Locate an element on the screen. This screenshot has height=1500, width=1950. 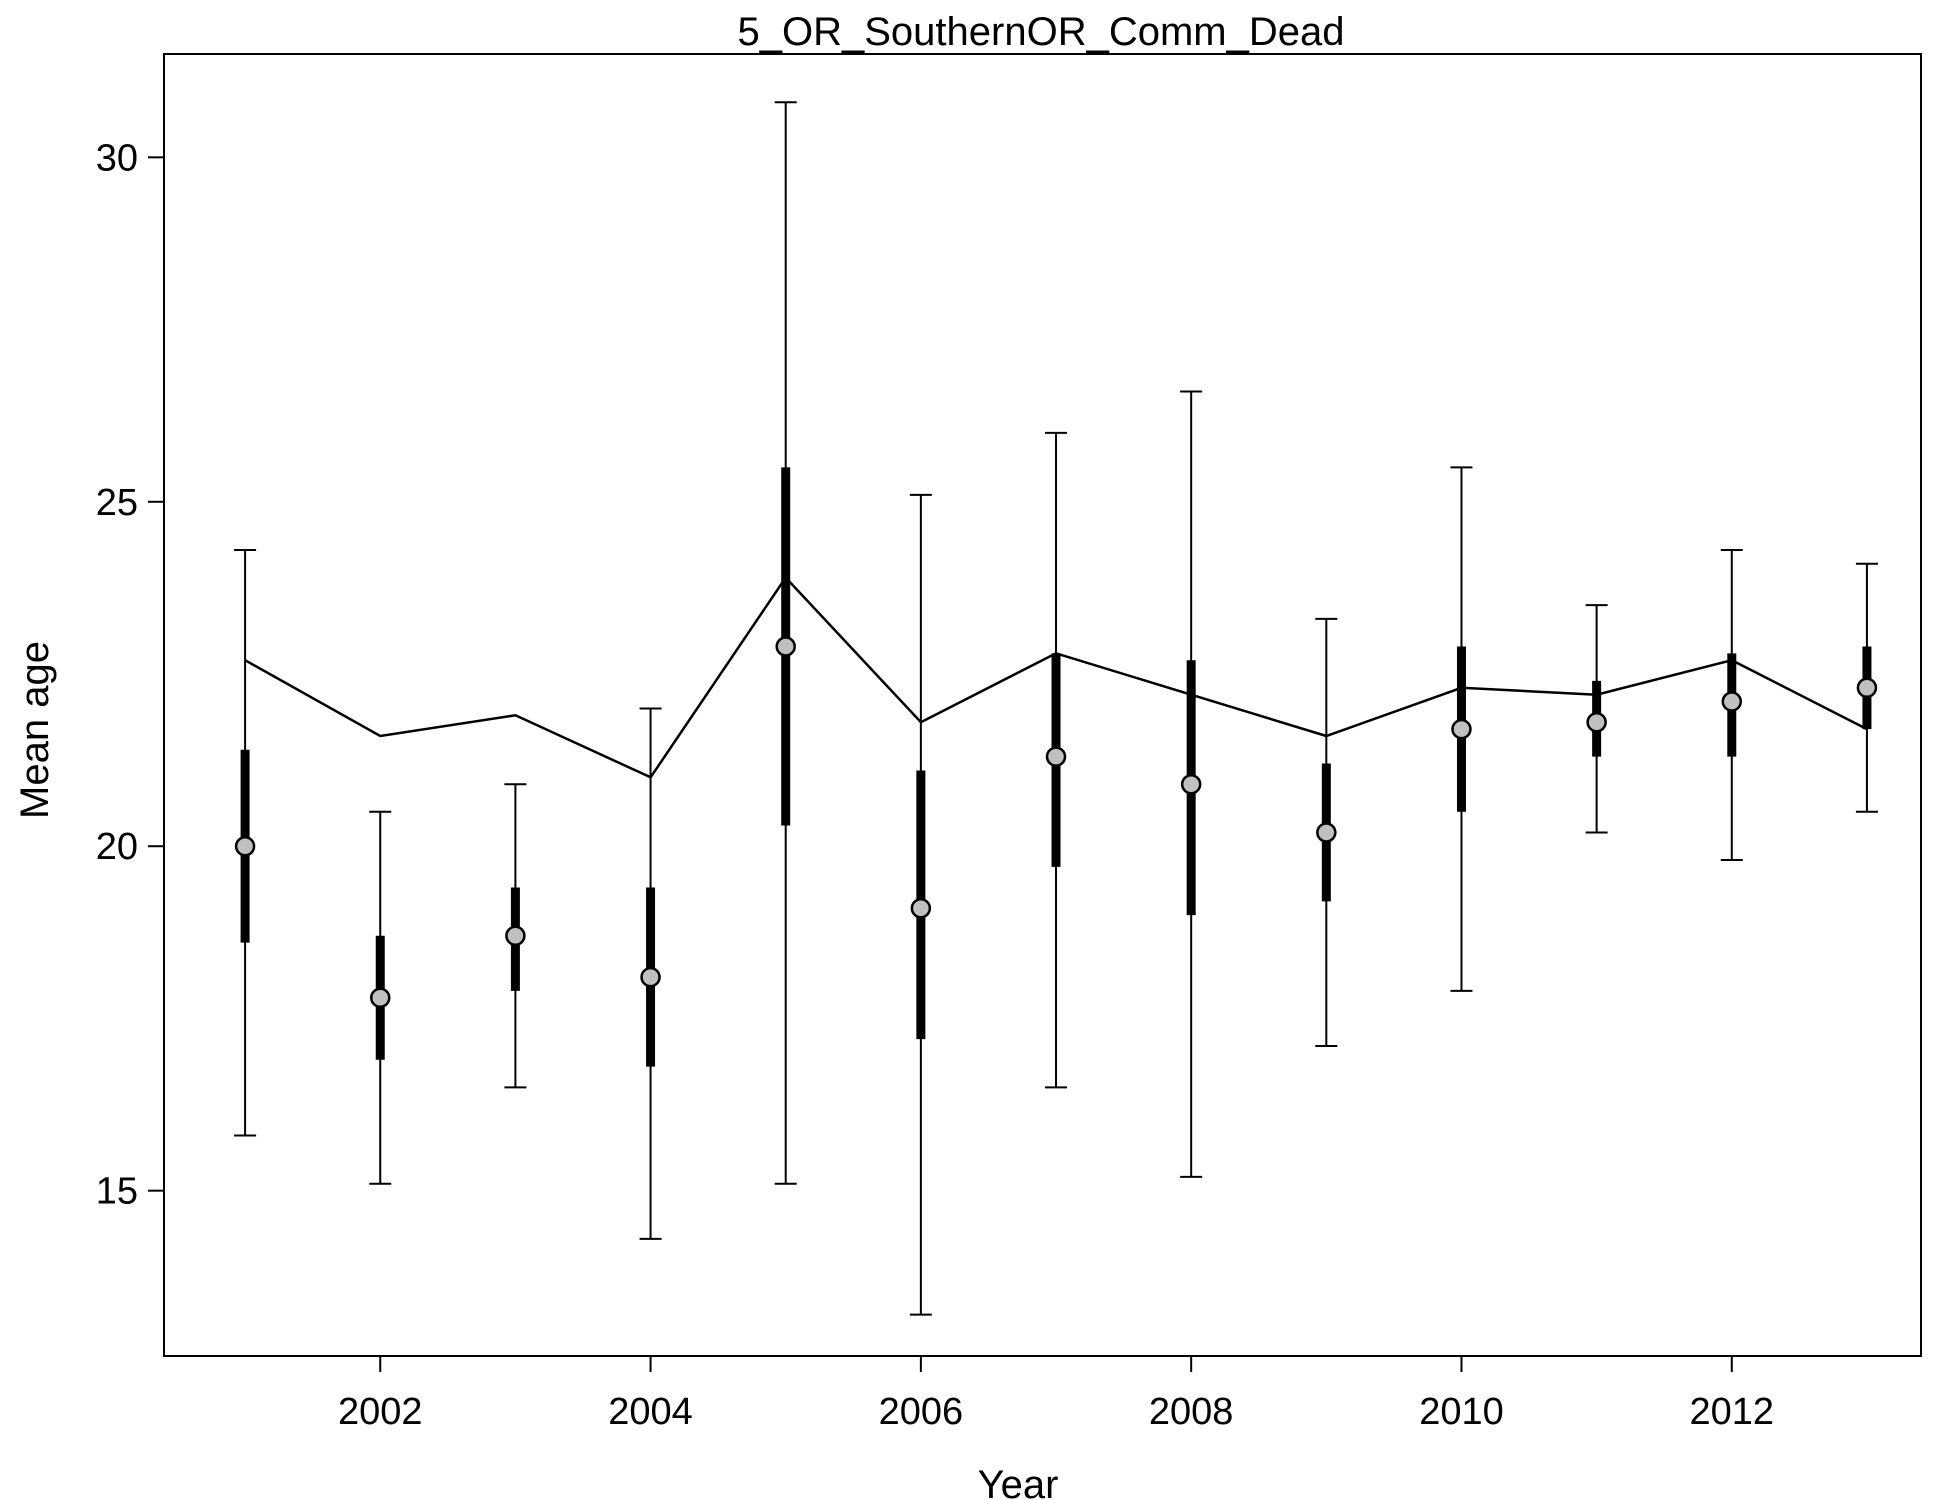
x-axis-label: Year is located at coordinates (1018, 1481).